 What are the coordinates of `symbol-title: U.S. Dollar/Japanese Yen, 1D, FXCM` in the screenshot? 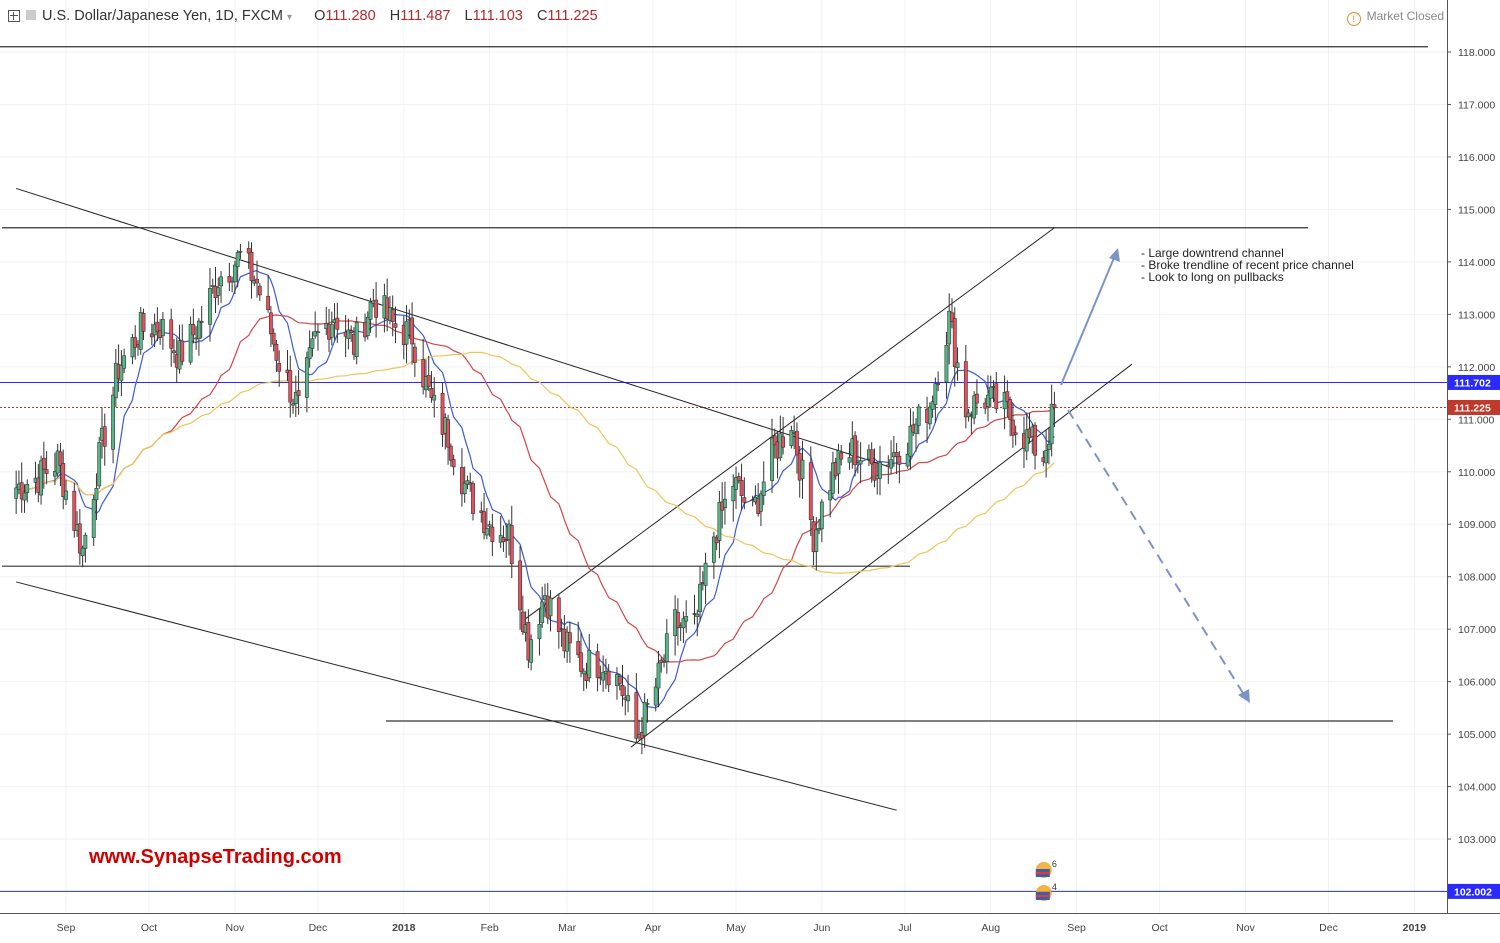 It's located at (162, 16).